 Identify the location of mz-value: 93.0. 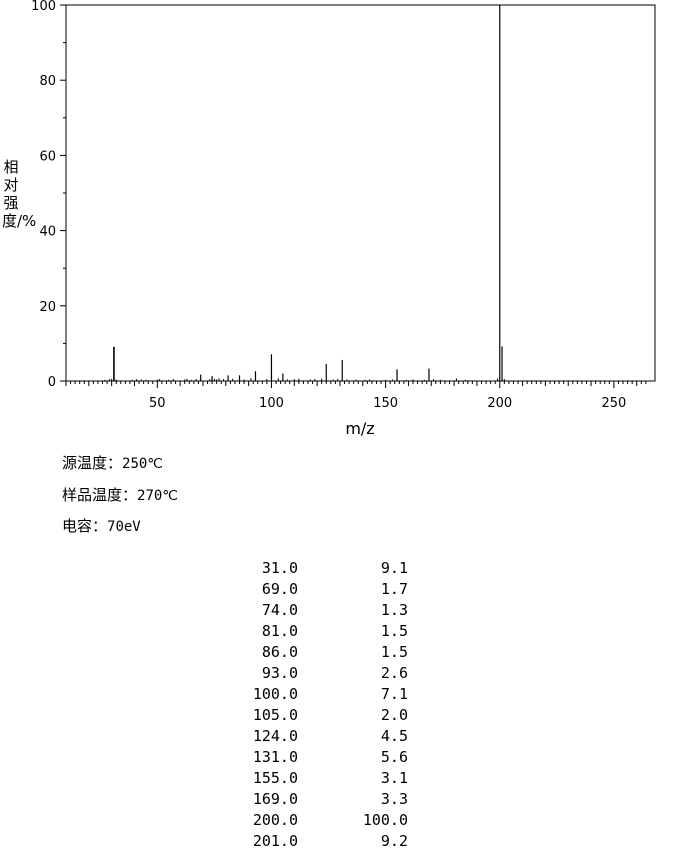
(279, 673).